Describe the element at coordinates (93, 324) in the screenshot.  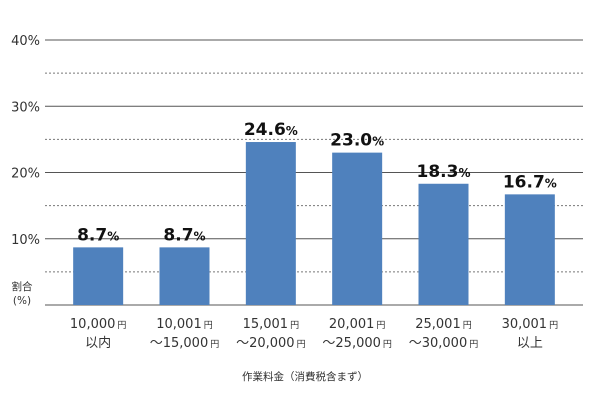
I see `x-category-text: 10,000` at that location.